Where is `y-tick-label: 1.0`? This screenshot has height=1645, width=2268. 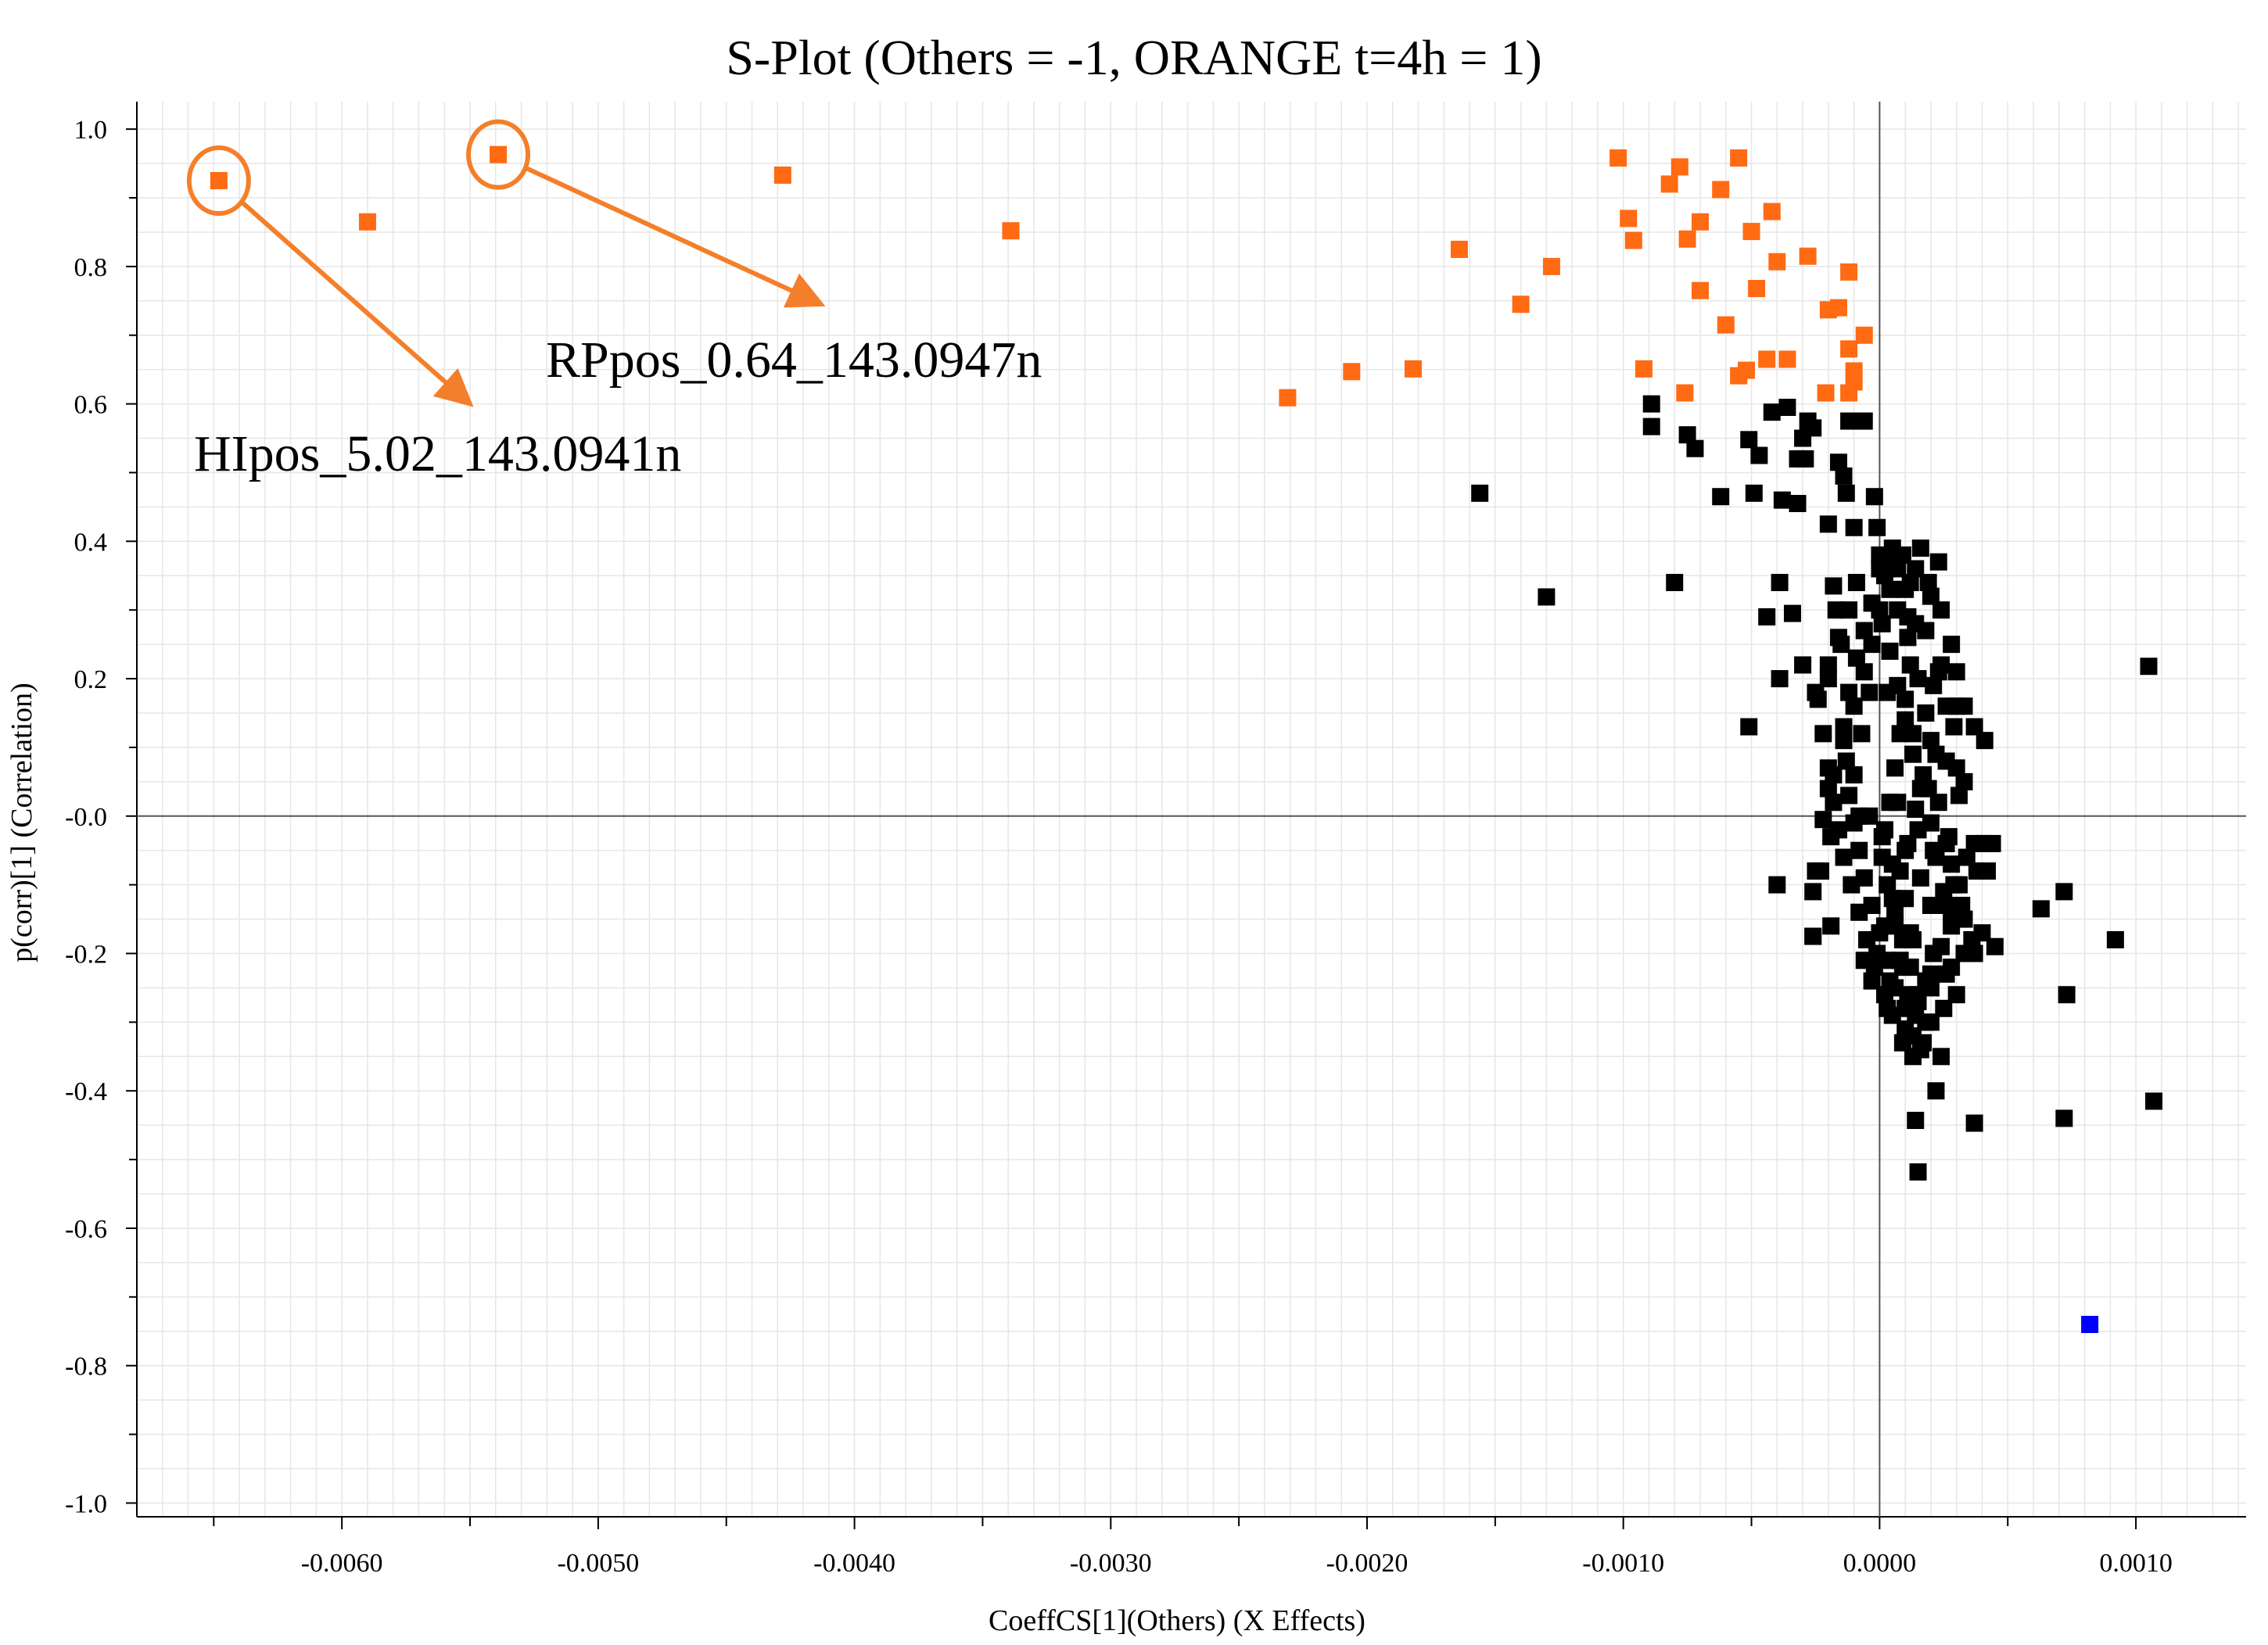
y-tick-label: 1.0 is located at coordinates (91, 130).